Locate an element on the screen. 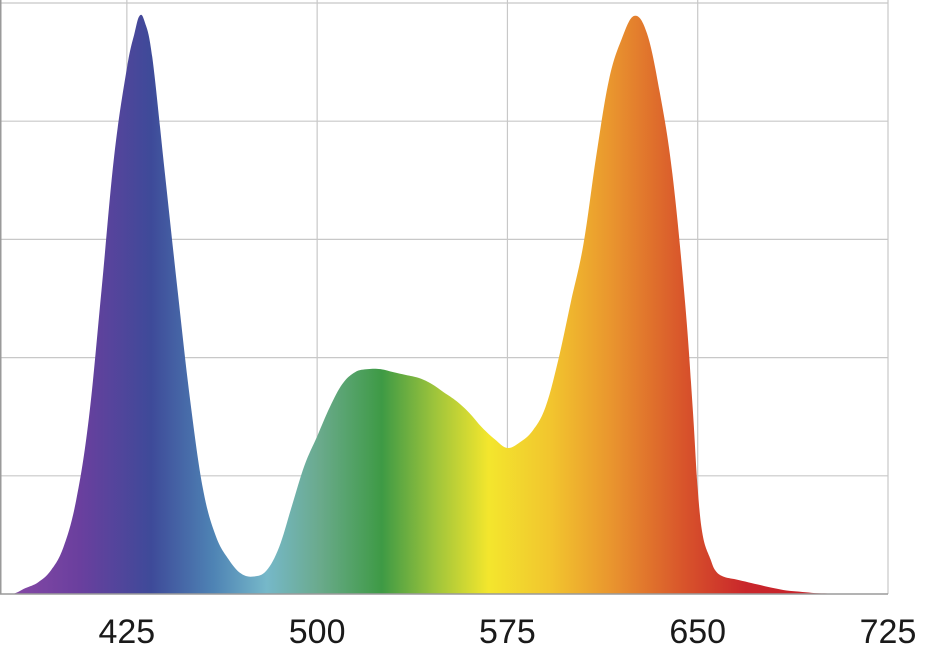 The image size is (930, 655). x-tick-label: 575 is located at coordinates (507, 632).